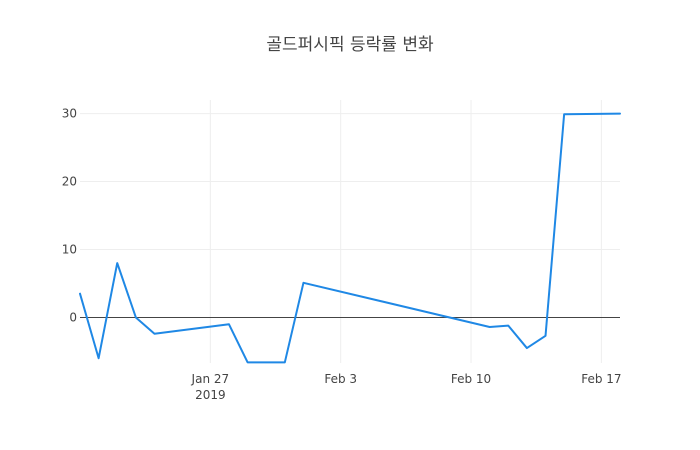 The width and height of the screenshot is (700, 450). I want to click on x-tick-label: Feb 10, so click(471, 379).